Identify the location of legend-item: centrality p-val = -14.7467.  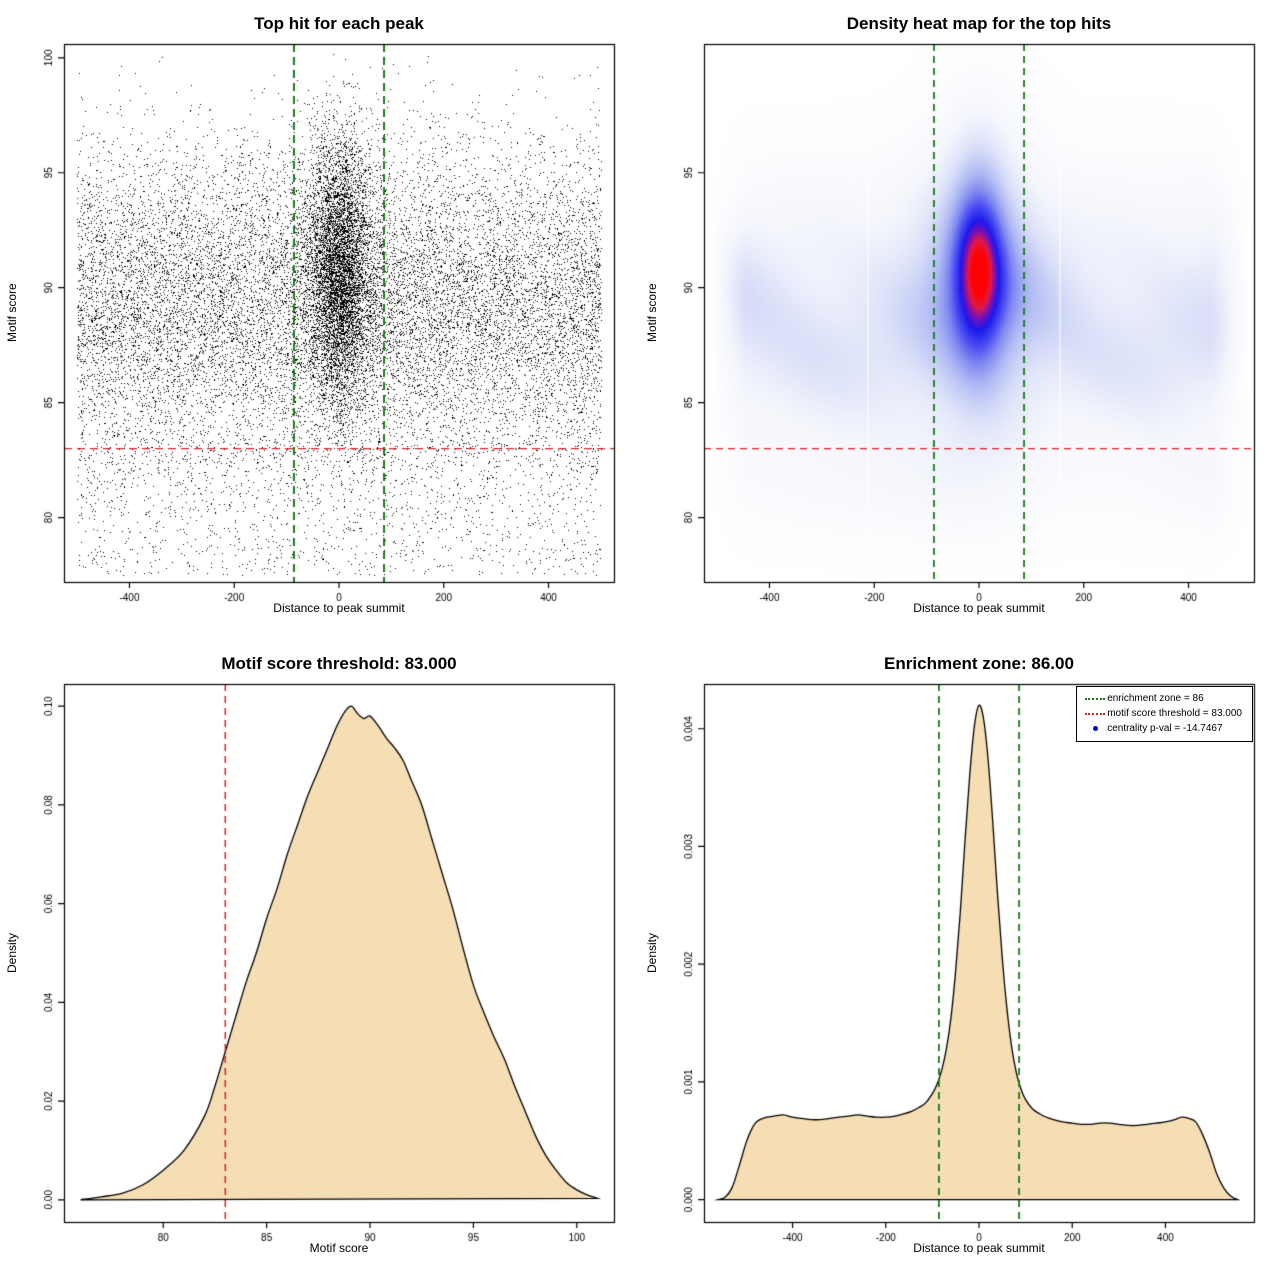
(1162, 728).